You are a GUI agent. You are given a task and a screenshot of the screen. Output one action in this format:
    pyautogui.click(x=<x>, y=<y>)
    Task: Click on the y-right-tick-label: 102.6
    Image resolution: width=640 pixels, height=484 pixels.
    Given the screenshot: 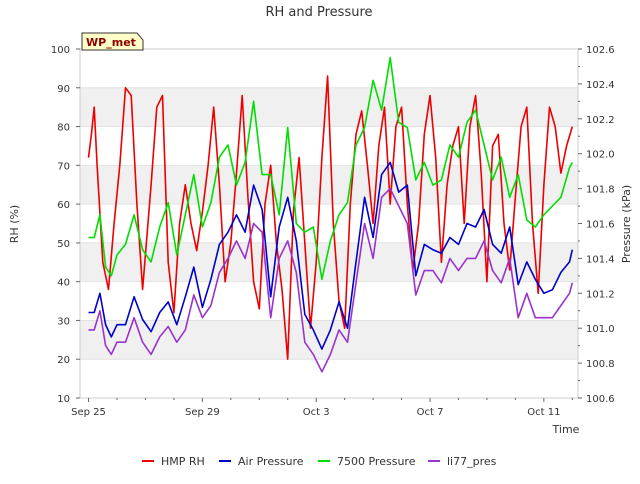 What is the action you would take?
    pyautogui.click(x=600, y=50)
    